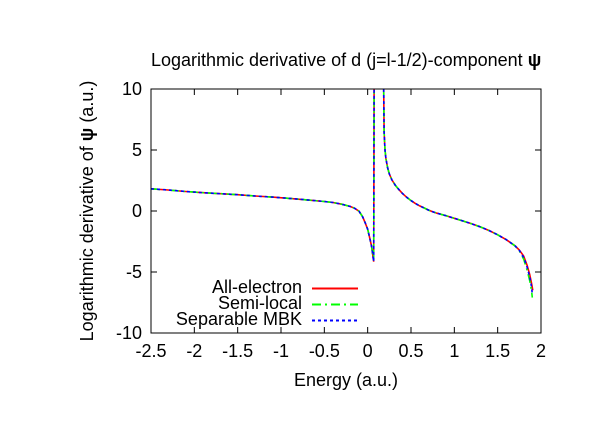 This screenshot has height=428, width=612. What do you see at coordinates (129, 333) in the screenshot?
I see `y-tick-label: -10` at bounding box center [129, 333].